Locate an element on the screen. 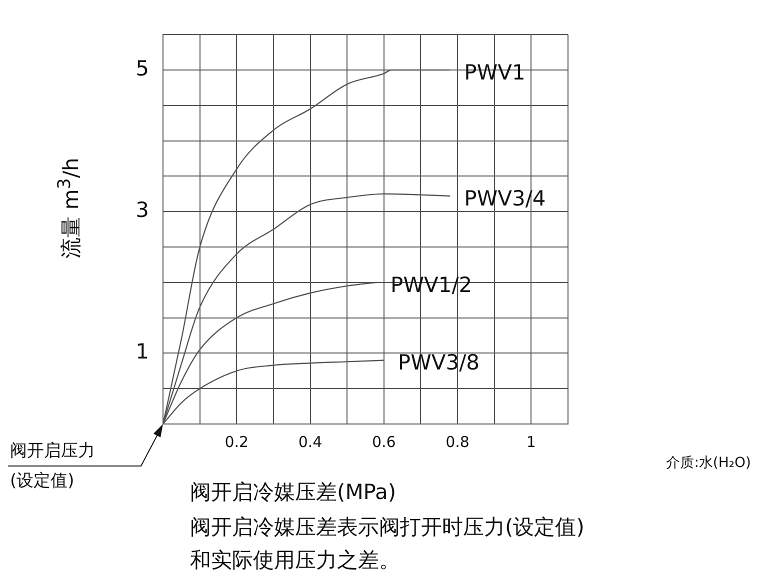  annotation: 阀开启压力 (设定值) is located at coordinates (52, 466).